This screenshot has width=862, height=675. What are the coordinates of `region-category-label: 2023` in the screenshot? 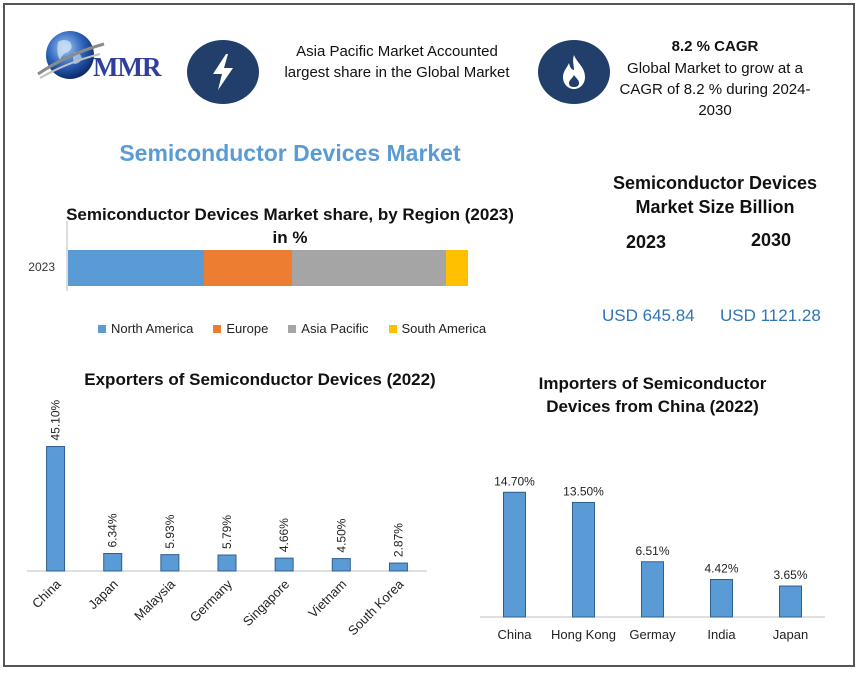 It's located at (41, 267).